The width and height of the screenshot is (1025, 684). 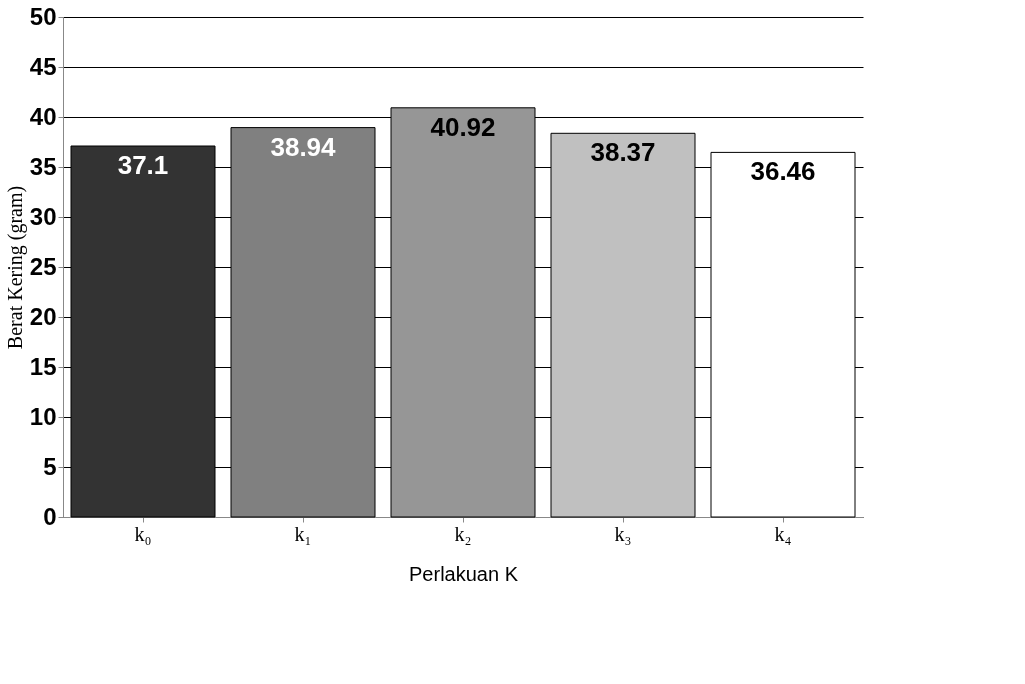 What do you see at coordinates (783, 533) in the screenshot?
I see `x-tick-label: k₄` at bounding box center [783, 533].